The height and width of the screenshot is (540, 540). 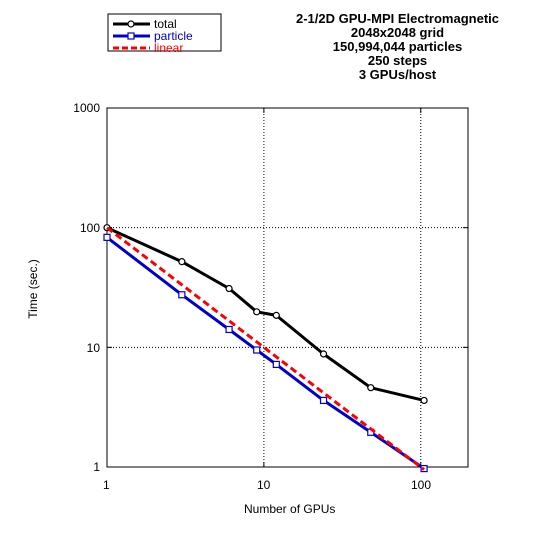 I want to click on legend-box, so click(x=164, y=32).